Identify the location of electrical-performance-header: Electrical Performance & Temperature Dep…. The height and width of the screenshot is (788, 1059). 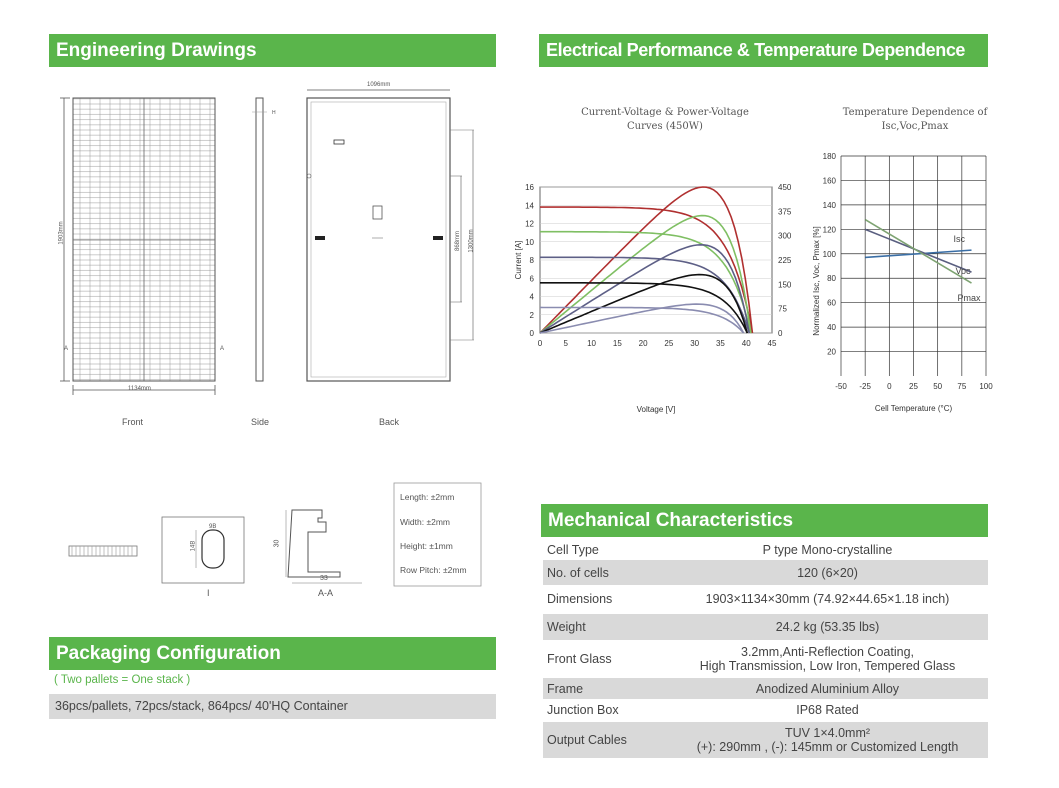
(763, 50).